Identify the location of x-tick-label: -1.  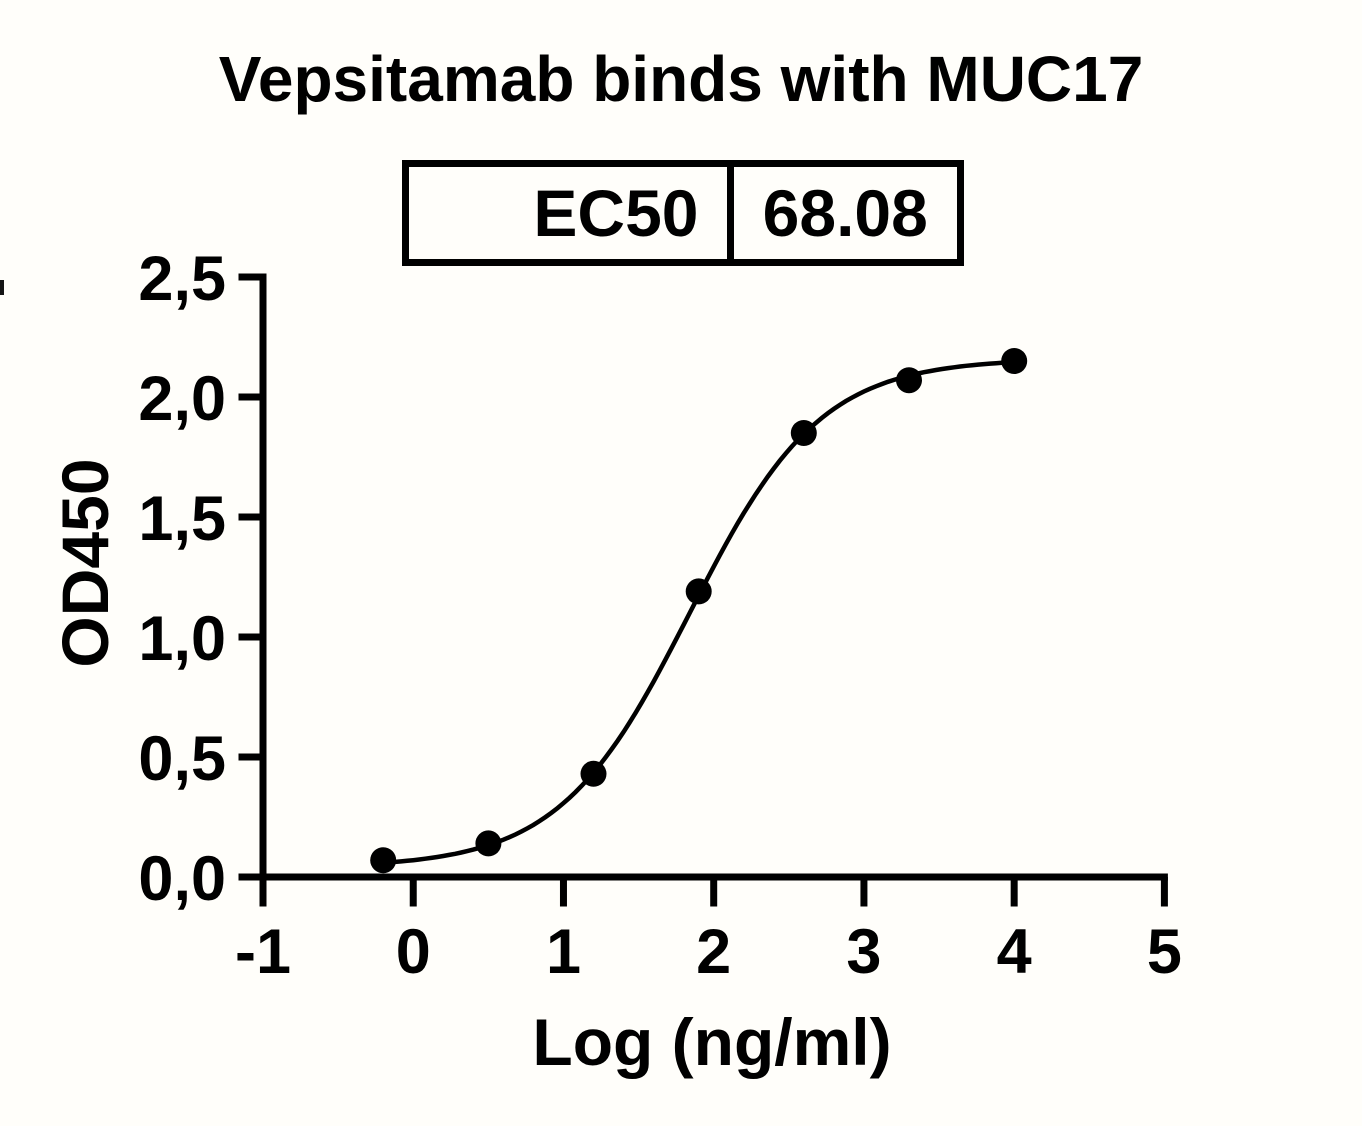
(263, 952).